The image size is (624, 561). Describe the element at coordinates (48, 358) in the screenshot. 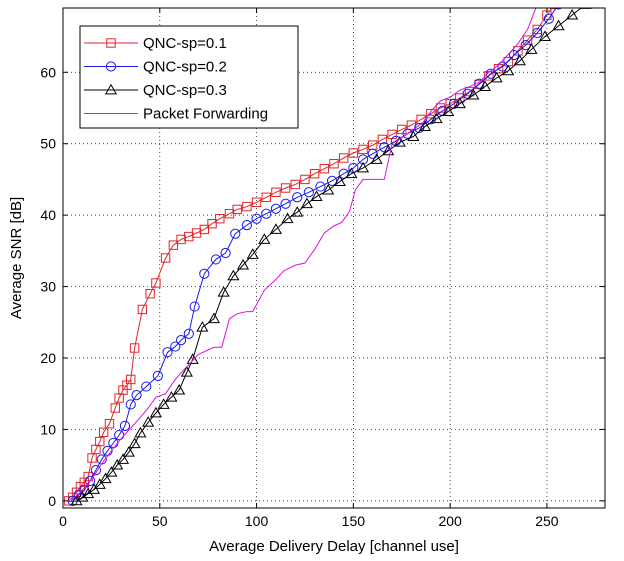

I see `y-tick-label: 20` at that location.